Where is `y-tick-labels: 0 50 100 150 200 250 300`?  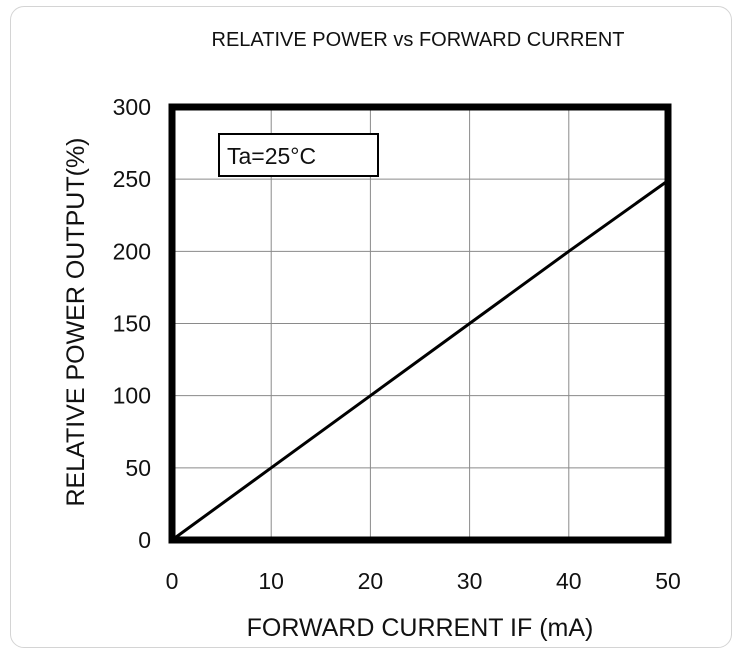
y-tick-labels: 0 50 100 150 200 250 300 is located at coordinates (132, 323).